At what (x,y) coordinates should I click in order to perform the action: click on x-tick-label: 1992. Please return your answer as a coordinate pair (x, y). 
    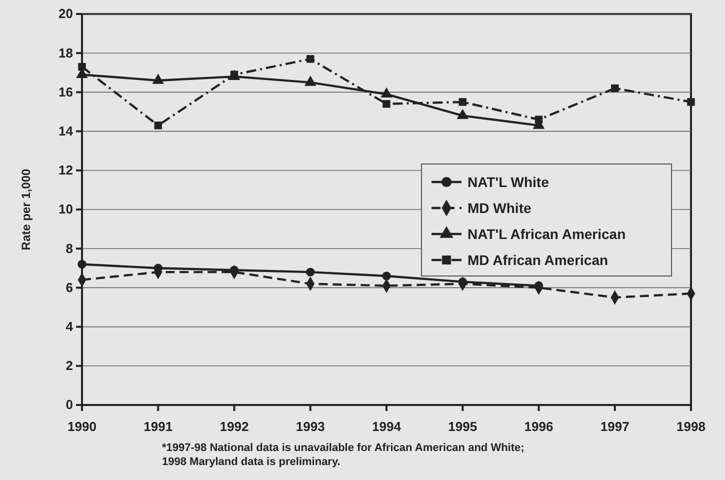
    Looking at the image, I should click on (234, 426).